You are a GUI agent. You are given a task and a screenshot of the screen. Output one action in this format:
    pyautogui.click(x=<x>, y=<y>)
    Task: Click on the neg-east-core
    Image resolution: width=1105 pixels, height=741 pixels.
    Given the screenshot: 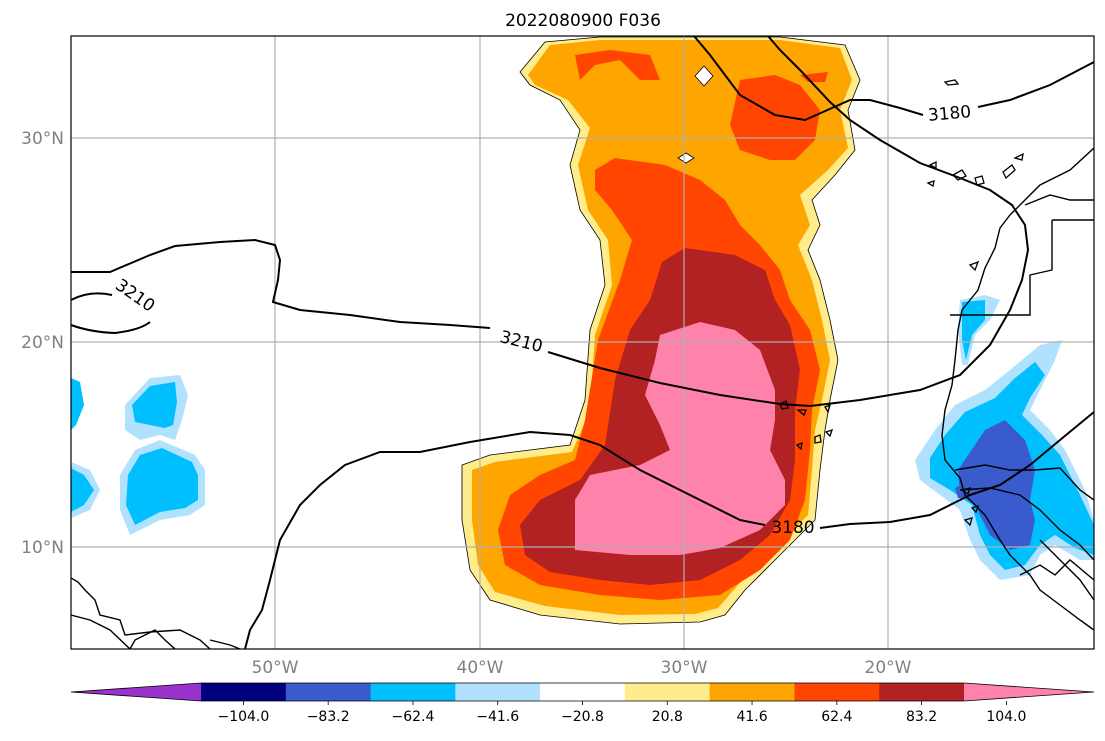 What is the action you would take?
    pyautogui.click(x=996, y=485)
    